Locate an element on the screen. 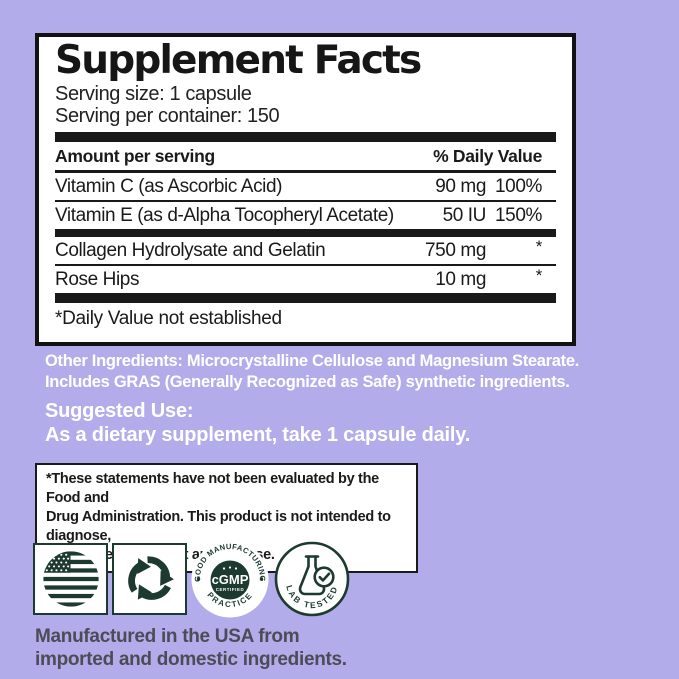  header-amount-per-serving: Amount per serving is located at coordinates (135, 156).